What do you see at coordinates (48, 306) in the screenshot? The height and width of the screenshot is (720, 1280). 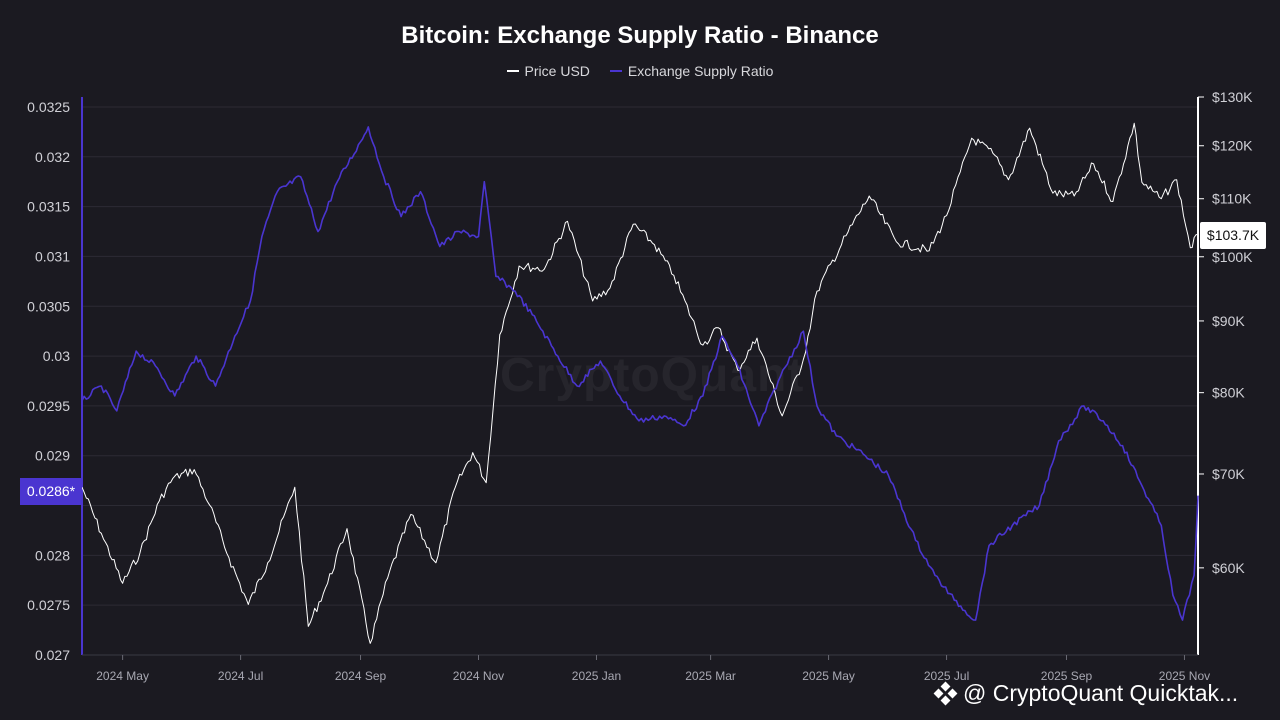 I see `y-left-tick-label: 0.0305` at bounding box center [48, 306].